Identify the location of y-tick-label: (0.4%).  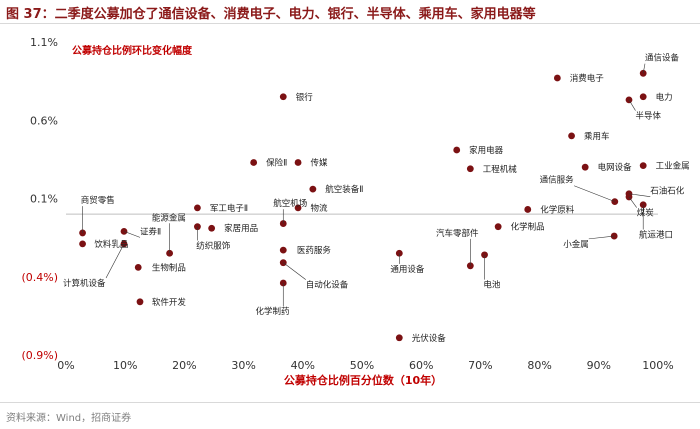
(39, 277).